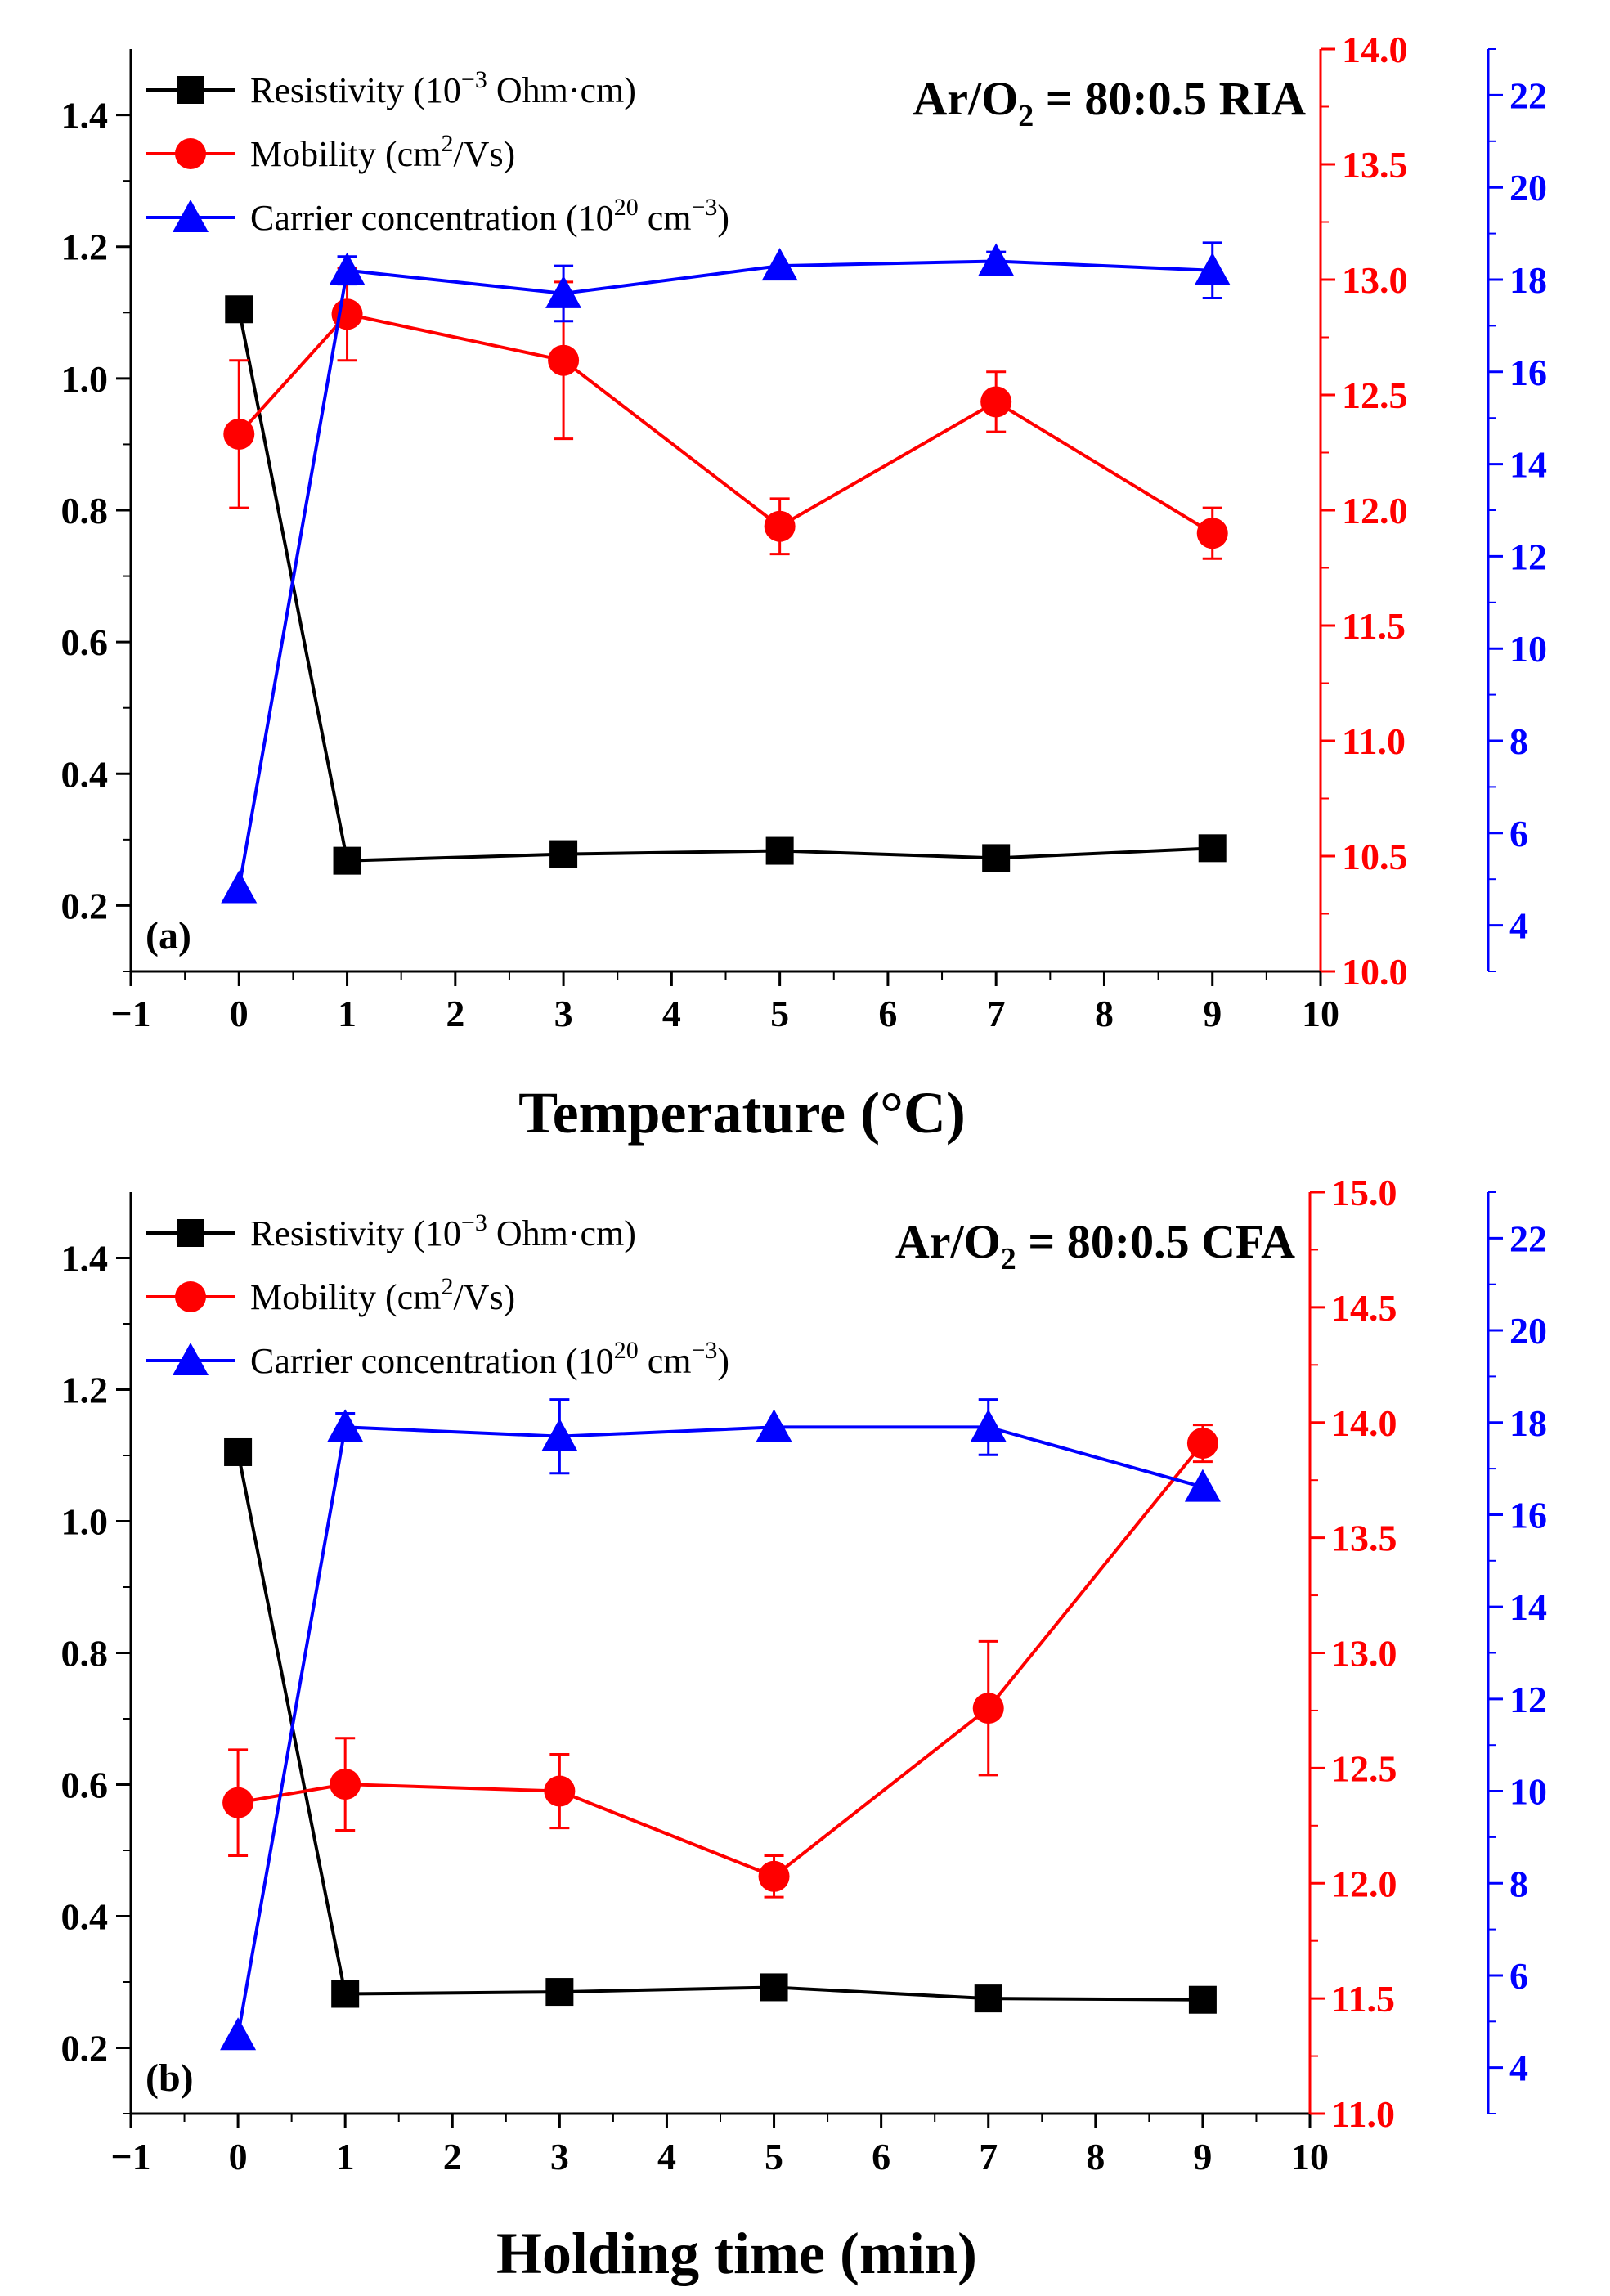 The width and height of the screenshot is (1610, 2296). Describe the element at coordinates (723, 218) in the screenshot. I see `legend-text: )` at that location.